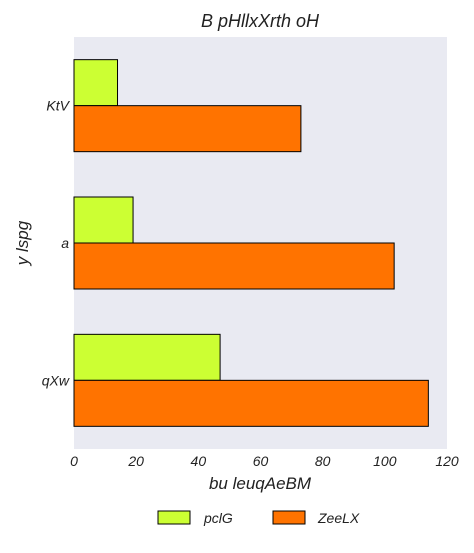 The height and width of the screenshot is (553, 474). I want to click on y-tick-label-a: a, so click(65, 243).